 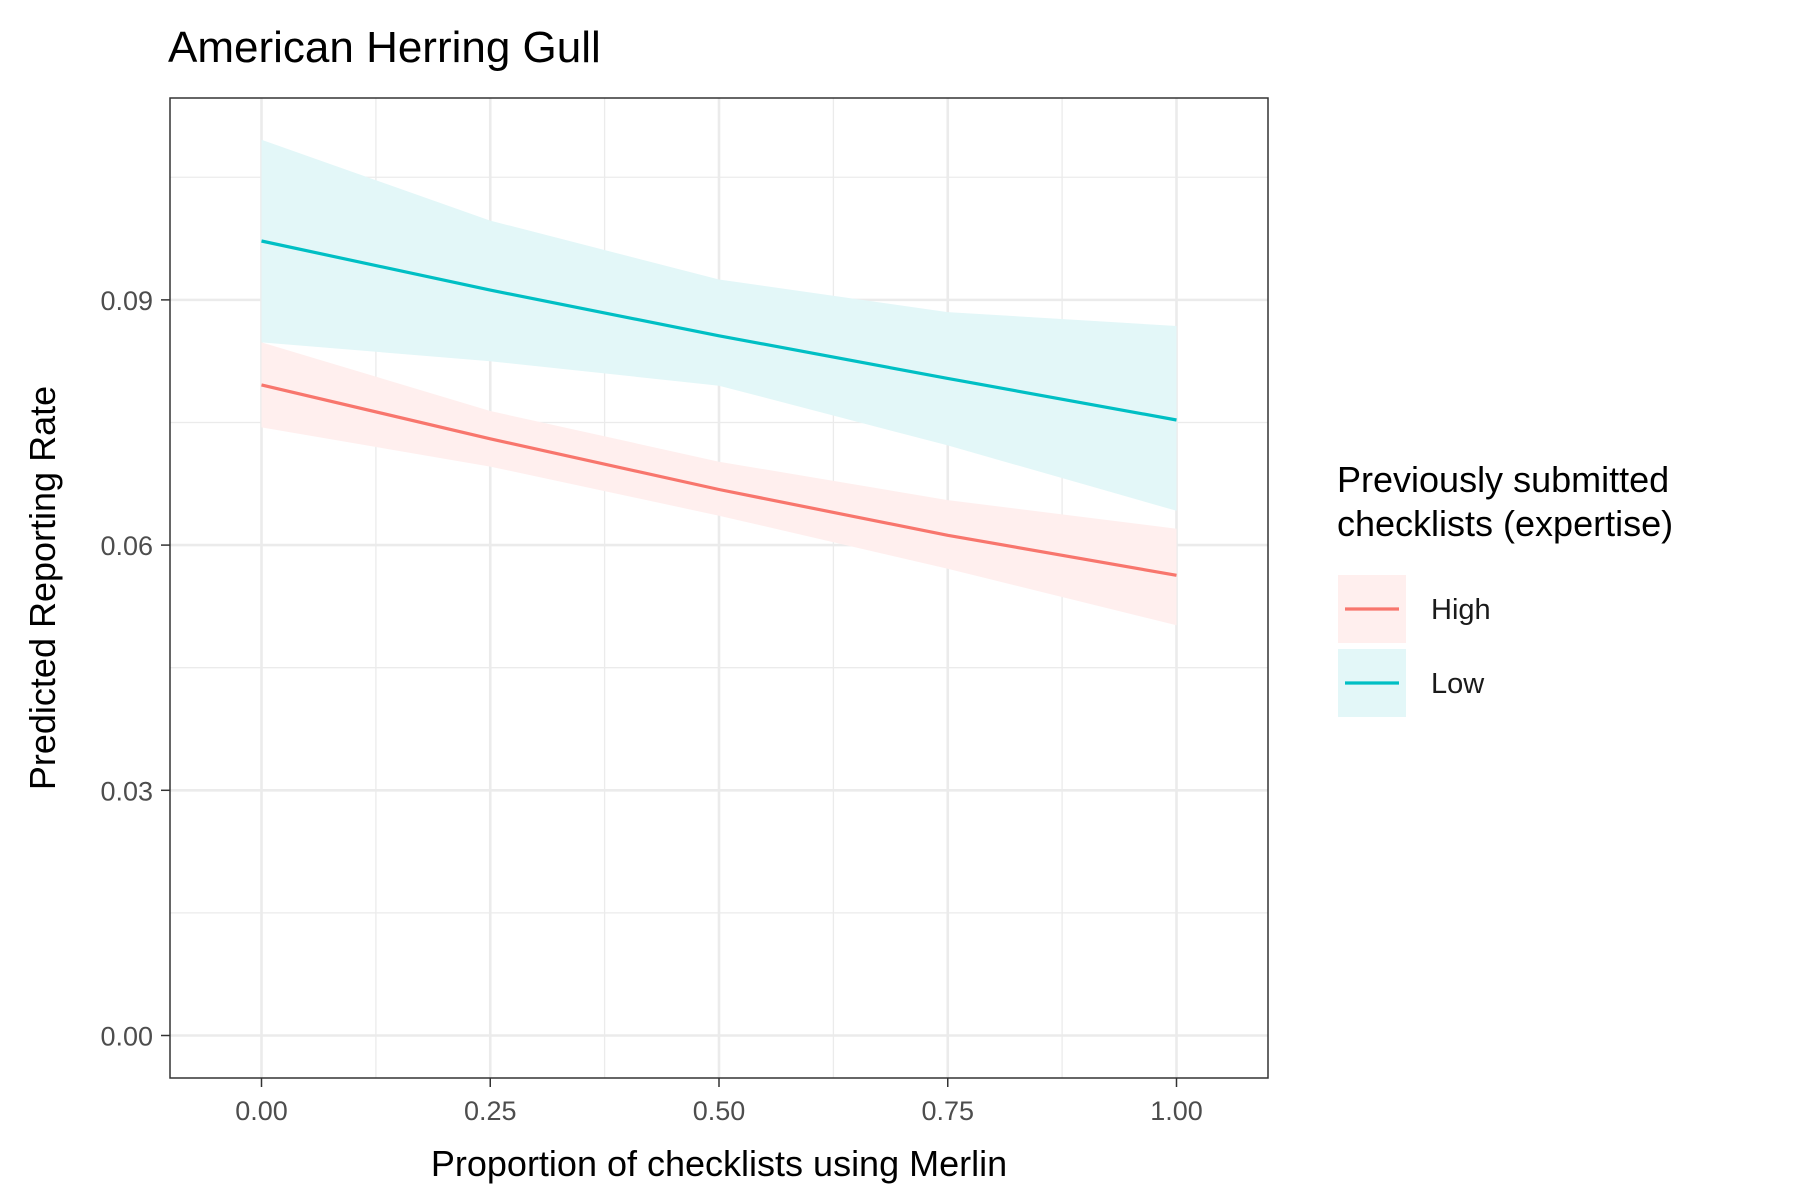 What do you see at coordinates (1461, 610) in the screenshot?
I see `legend-label: High` at bounding box center [1461, 610].